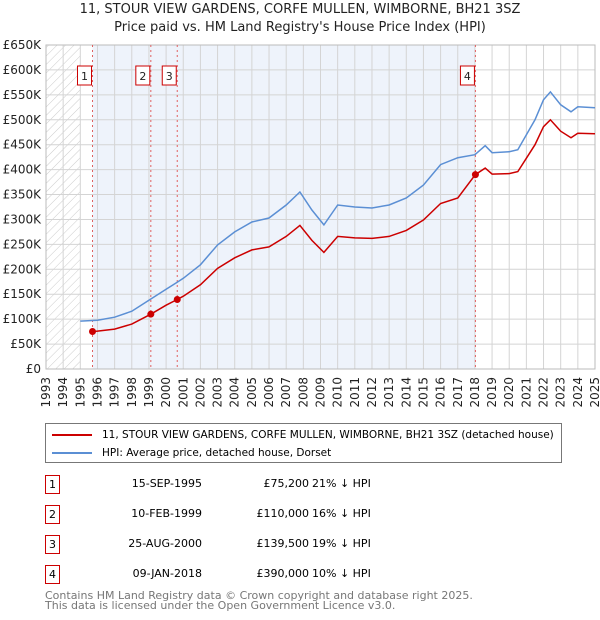  What do you see at coordinates (166, 392) in the screenshot?
I see `x-tick-label: 2000` at bounding box center [166, 392].